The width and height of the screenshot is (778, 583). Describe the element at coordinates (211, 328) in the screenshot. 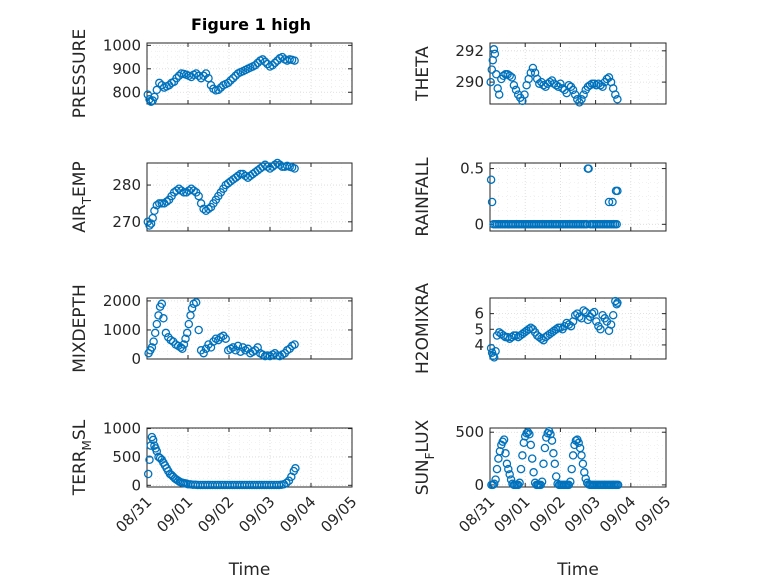

I see `subplot-row3-left: 0 1000 2000 MIXDEPTH` at that location.